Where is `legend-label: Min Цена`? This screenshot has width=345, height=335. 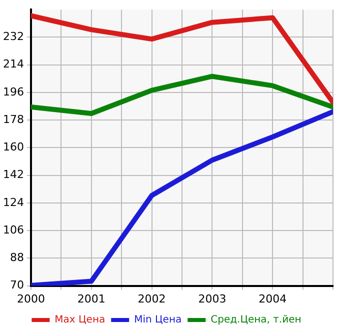
legend-label: Min Цена is located at coordinates (158, 320).